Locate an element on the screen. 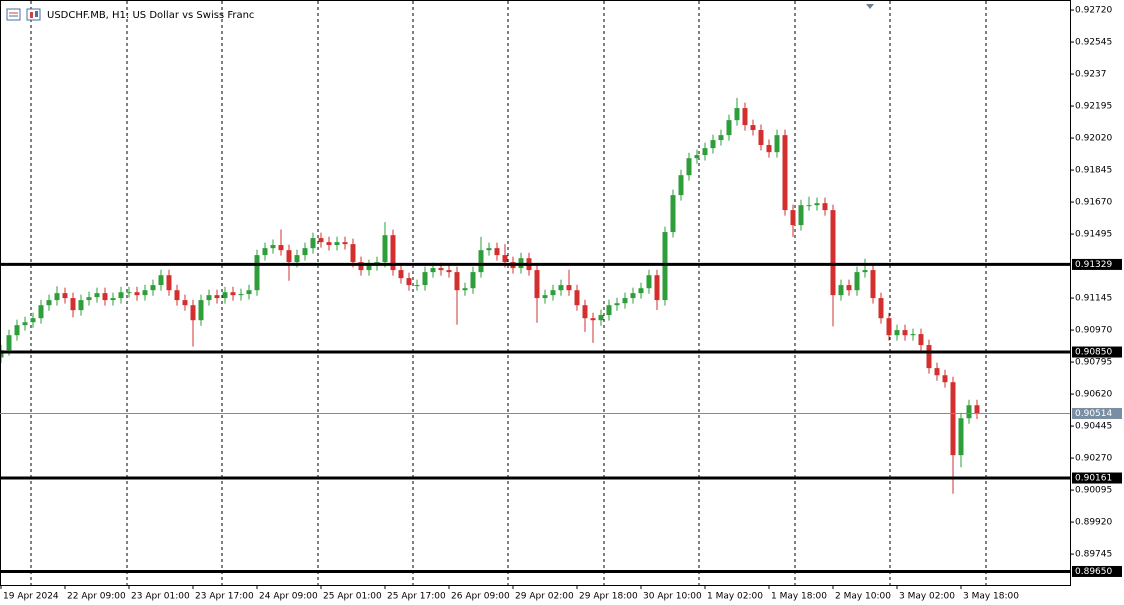 Image resolution: width=1124 pixels, height=605 pixels. y-tick-label: 0.90620 is located at coordinates (1093, 395).